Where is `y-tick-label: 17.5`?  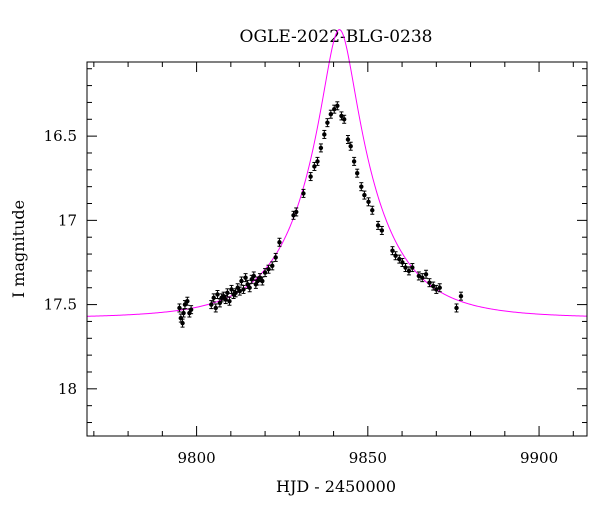
y-tick-label: 17.5 is located at coordinates (60, 305).